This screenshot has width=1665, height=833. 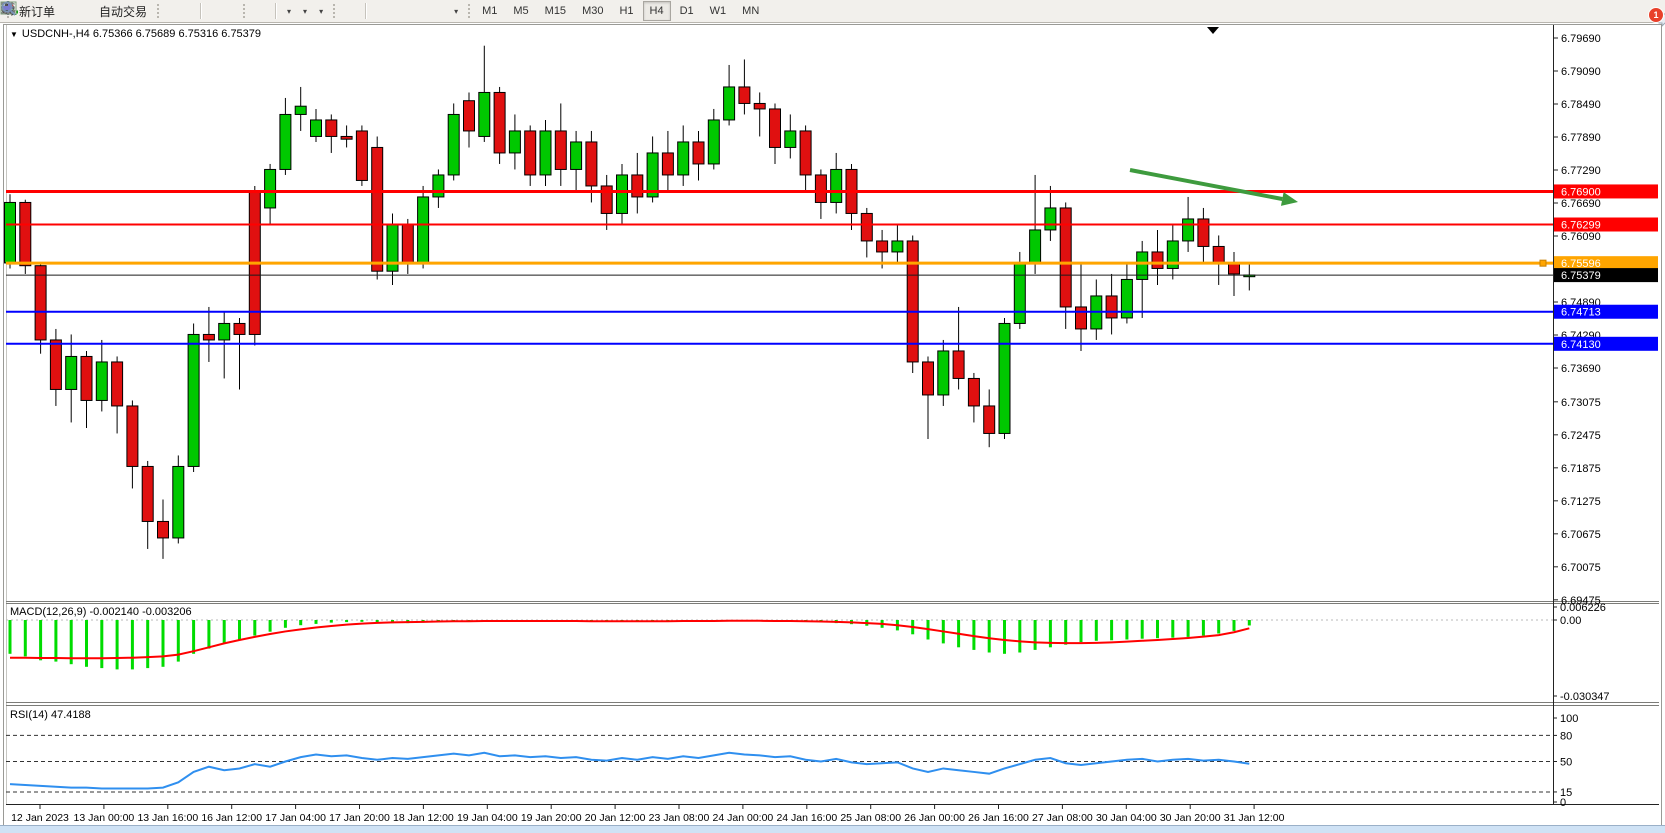 I want to click on chart-collapse-icon: ▼, so click(x=14, y=34).